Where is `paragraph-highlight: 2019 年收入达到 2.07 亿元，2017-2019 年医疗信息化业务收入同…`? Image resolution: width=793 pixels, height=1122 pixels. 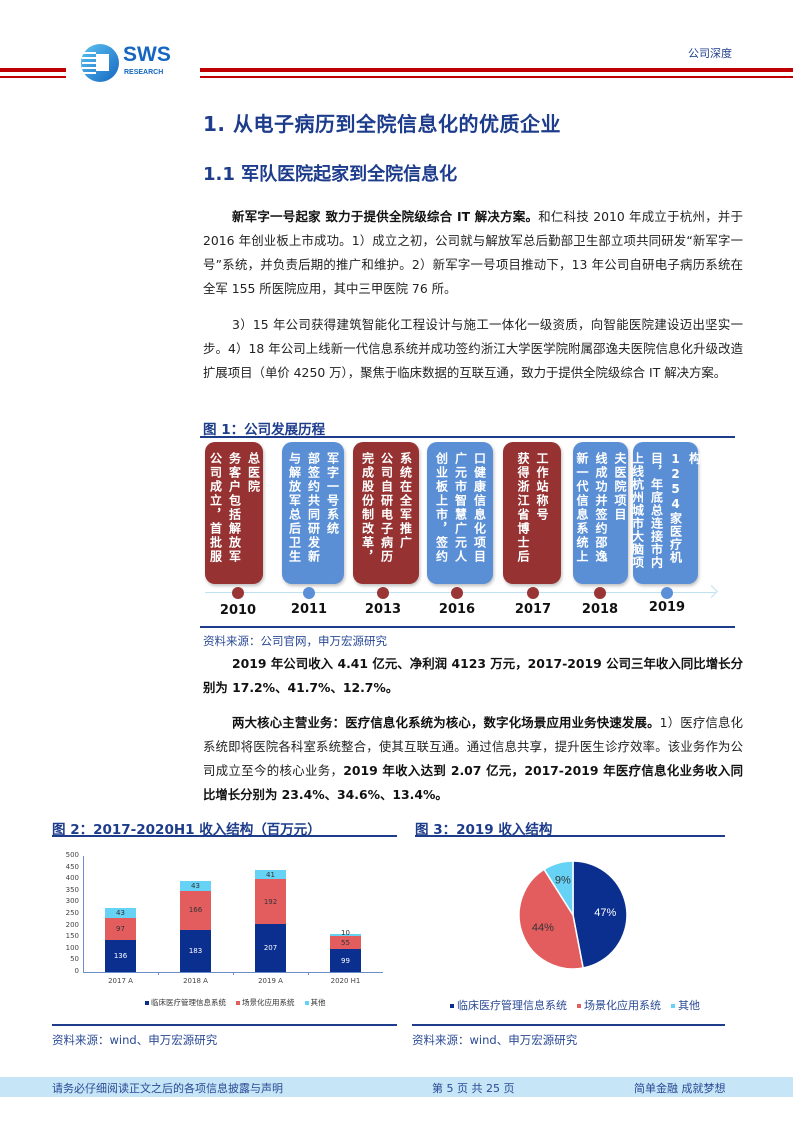 paragraph-highlight: 2019 年收入达到 2.07 亿元，2017-2019 年医疗信息化业务收入同… is located at coordinates (473, 782).